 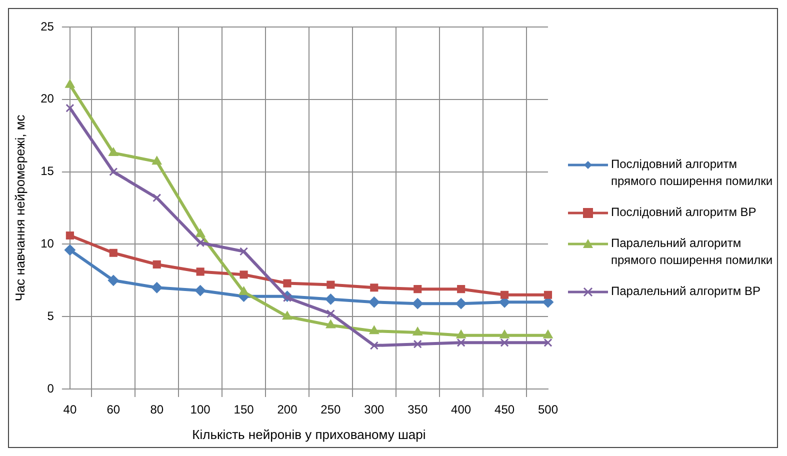 I want to click on legend-label: Паралельний алгоритм ВР, so click(x=685, y=291).